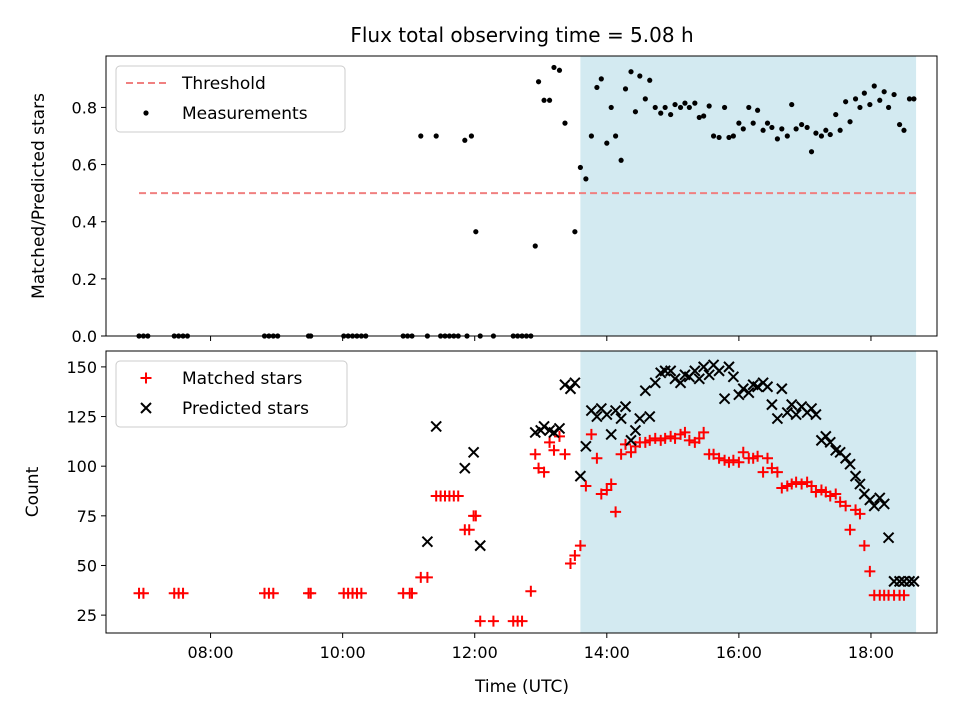  I want to click on y-tick-label: 0.0, so click(84, 336).